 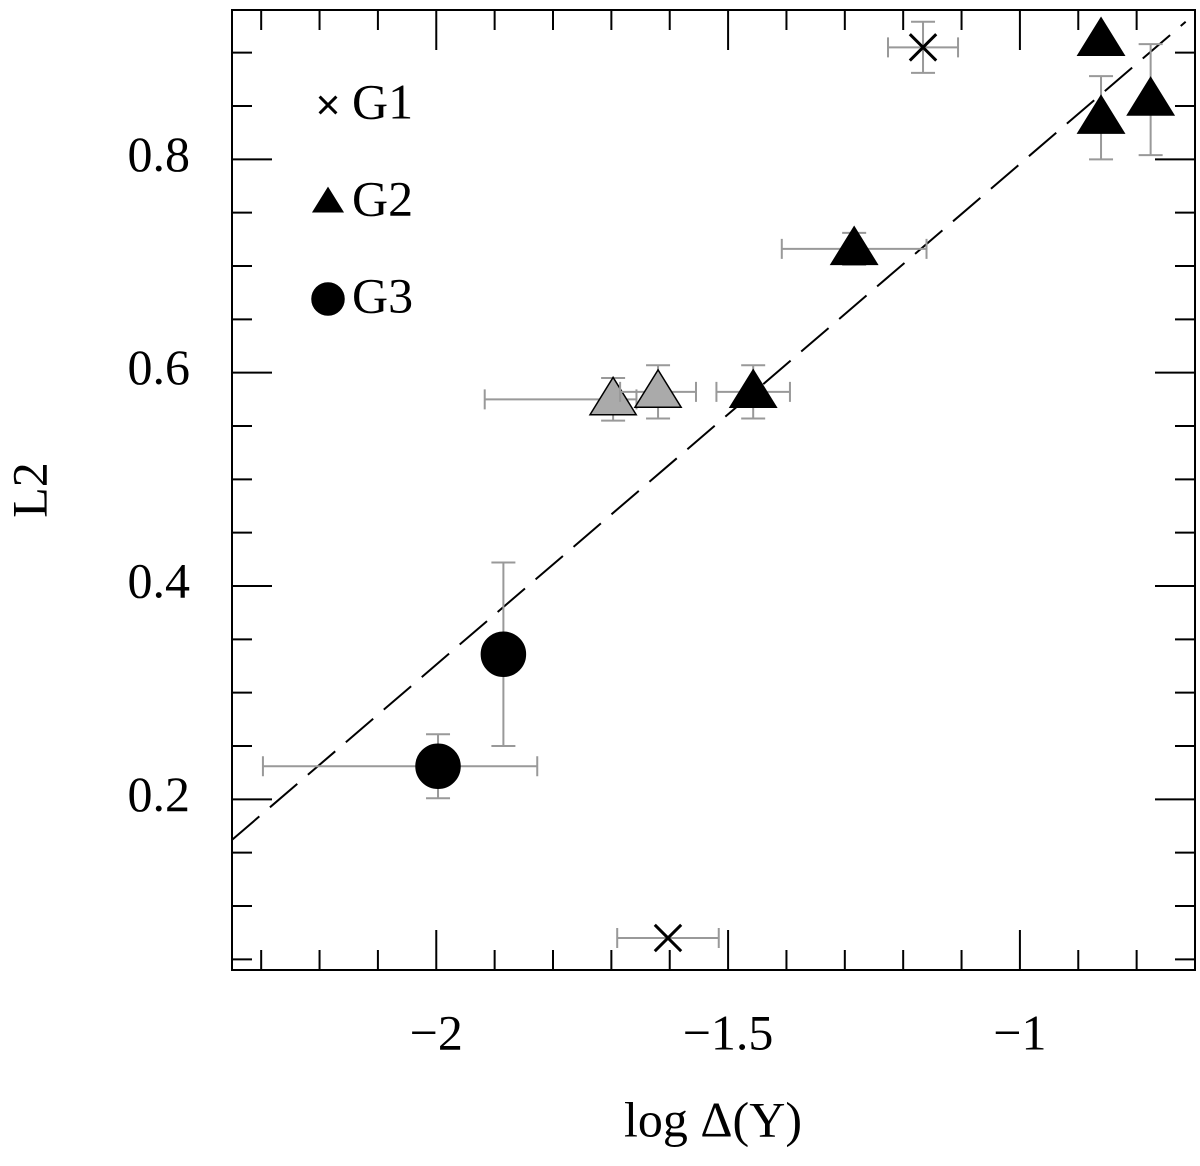 I want to click on y-tick-label: 0.4, so click(x=159, y=580).